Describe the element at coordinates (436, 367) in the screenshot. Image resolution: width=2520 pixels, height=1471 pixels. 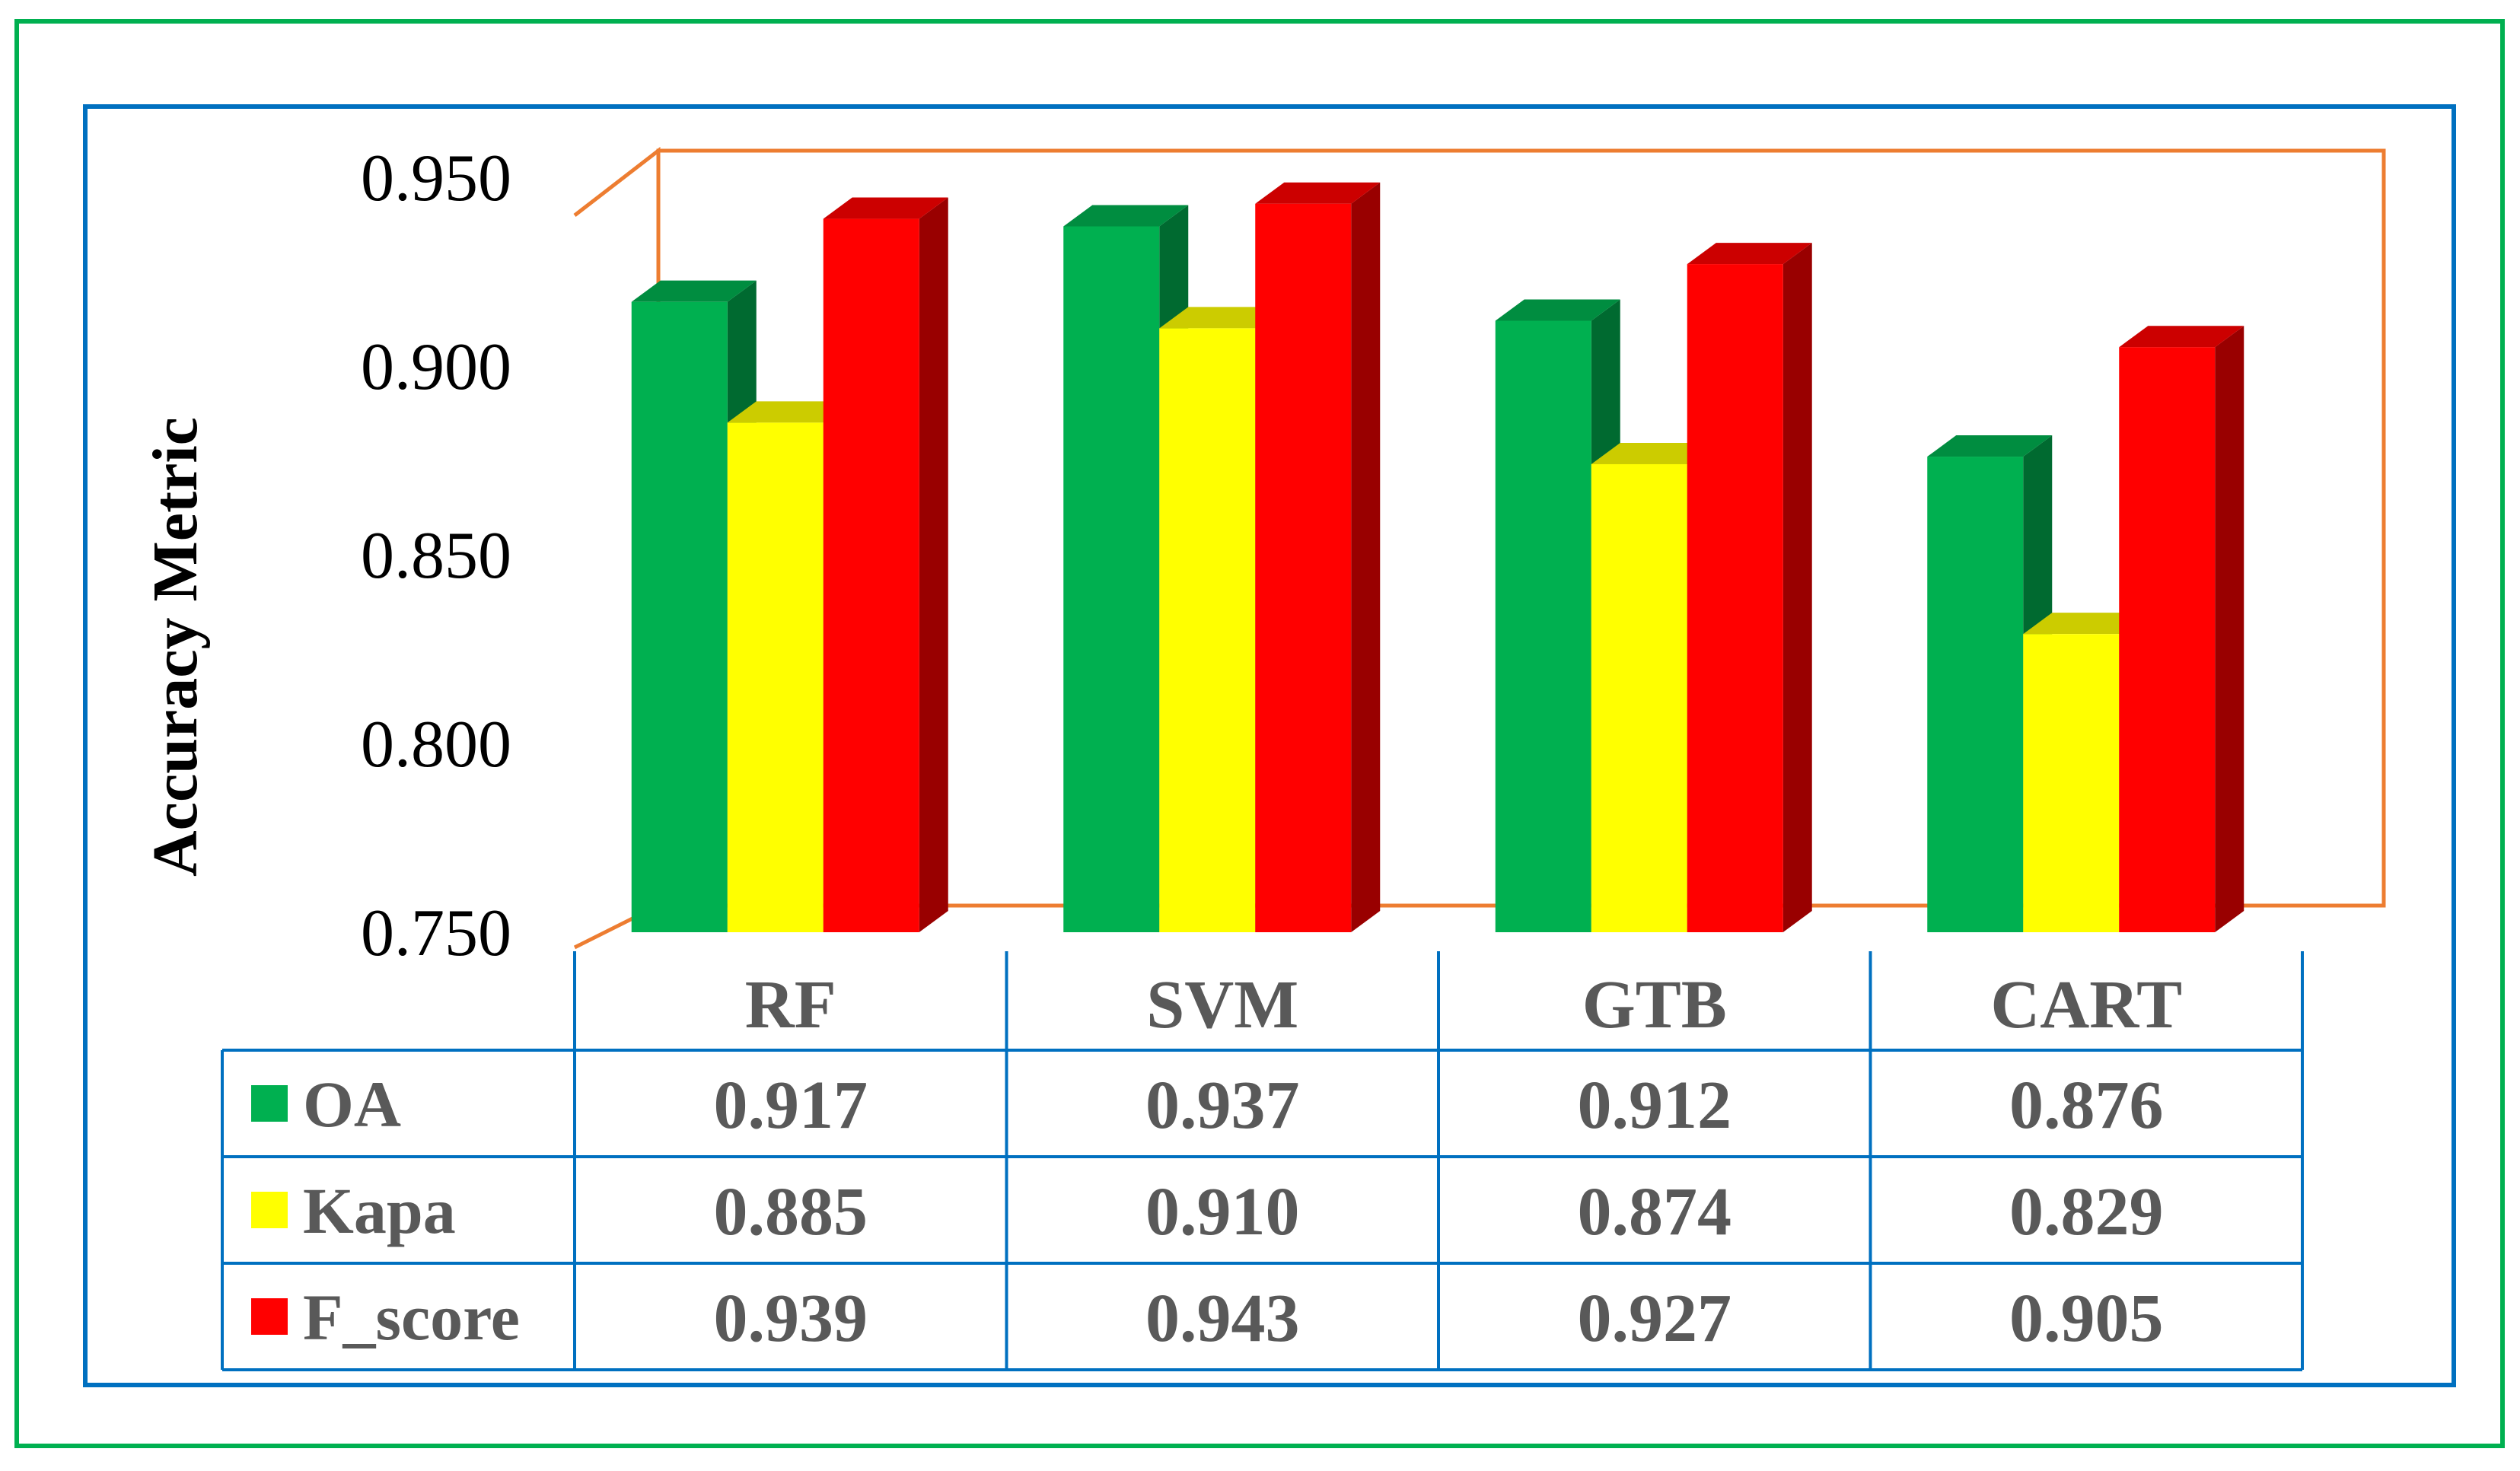
I see `y-tick-label: 0.900` at that location.